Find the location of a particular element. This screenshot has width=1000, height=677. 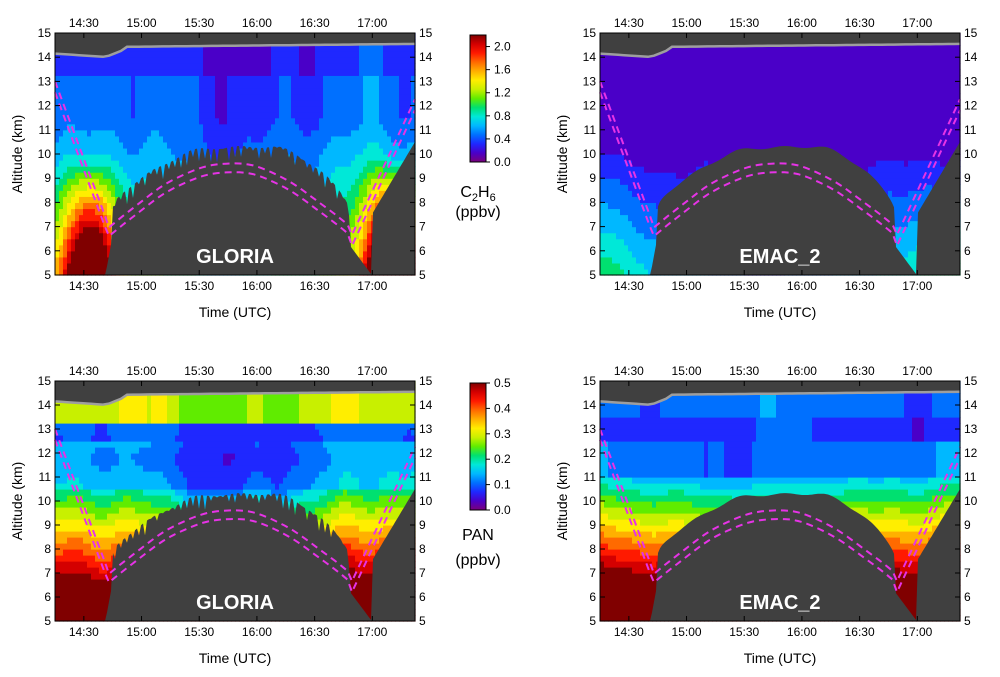

y-tick-label: 14 is located at coordinates (45, 57).